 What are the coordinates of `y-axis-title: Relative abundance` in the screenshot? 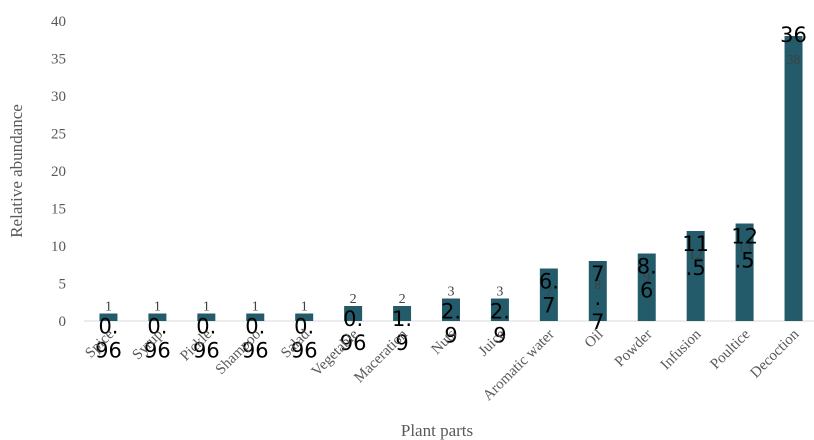 It's located at (16, 171).